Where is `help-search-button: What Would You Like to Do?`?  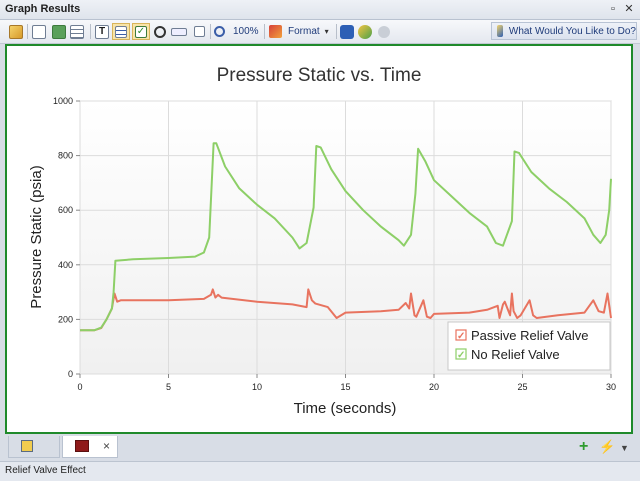
help-search-button: What Would You Like to Do? is located at coordinates (564, 31).